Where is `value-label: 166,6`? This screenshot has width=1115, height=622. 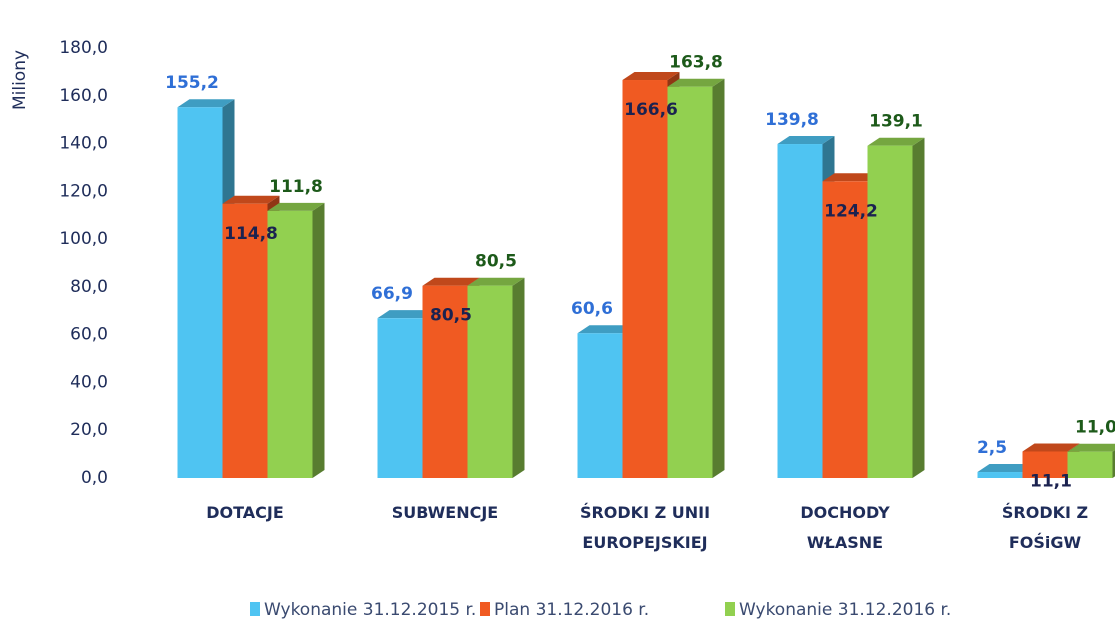 value-label: 166,6 is located at coordinates (651, 110).